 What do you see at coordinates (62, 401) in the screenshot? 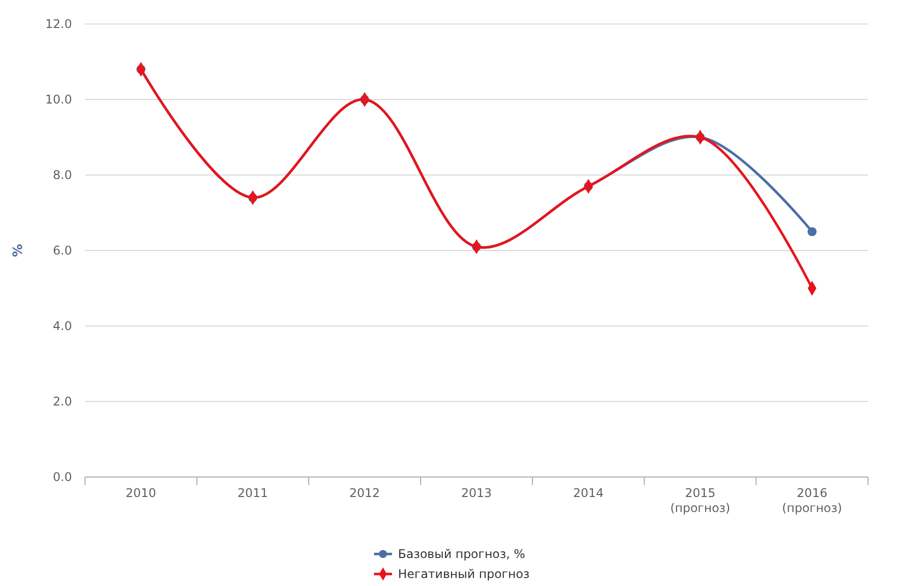
I see `y-tick-label: 2.0` at bounding box center [62, 401].